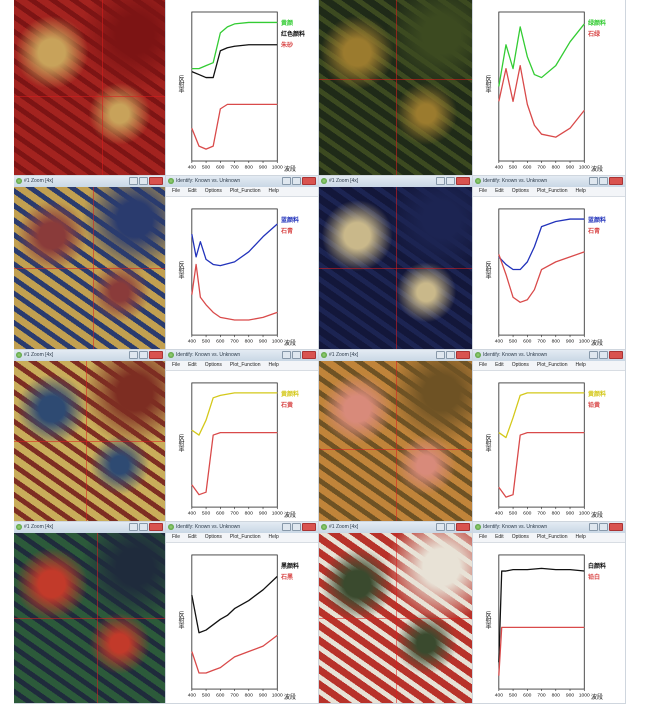 Image resolution: width=645 pixels, height=704 pixels. Describe the element at coordinates (344, 527) in the screenshot. I see `window-title: #1 Zoom [4x]` at that location.